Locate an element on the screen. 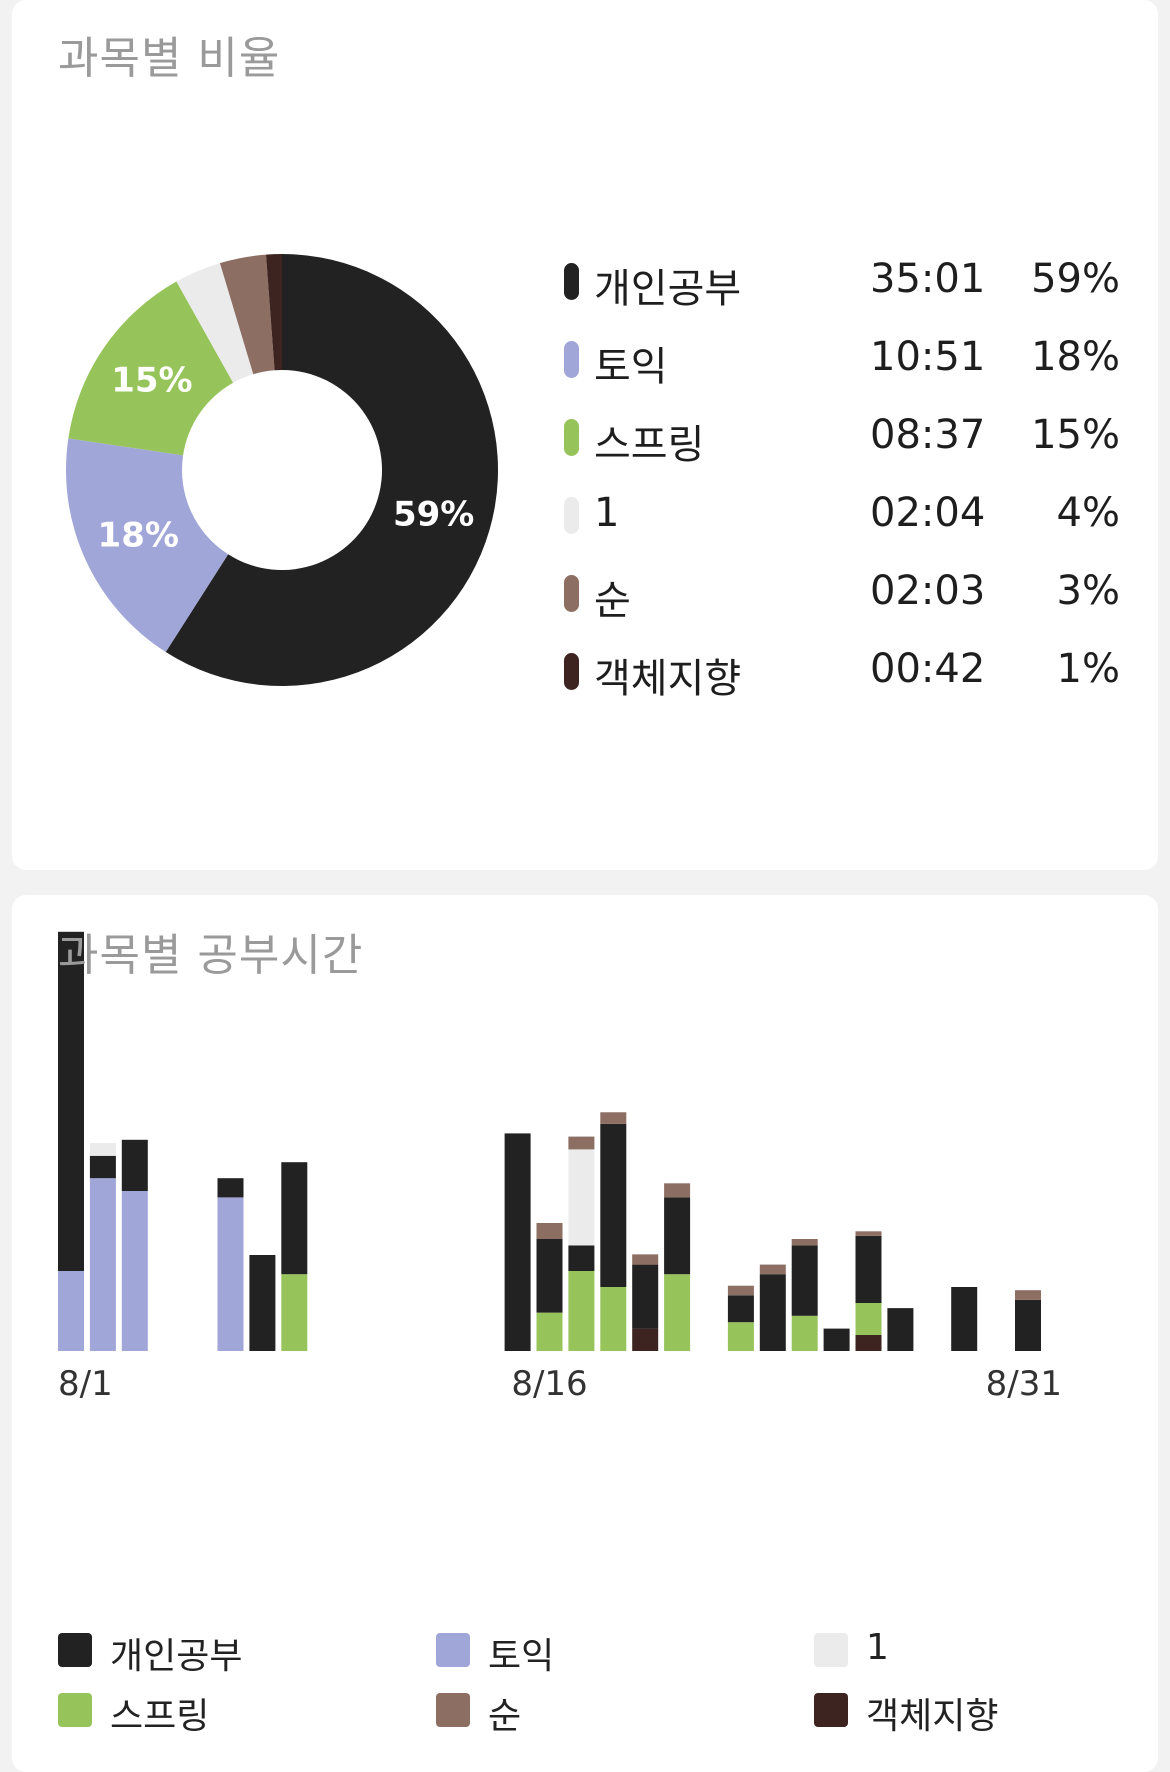  legend-row-1: 토익 10:51 18% is located at coordinates (835, 365).